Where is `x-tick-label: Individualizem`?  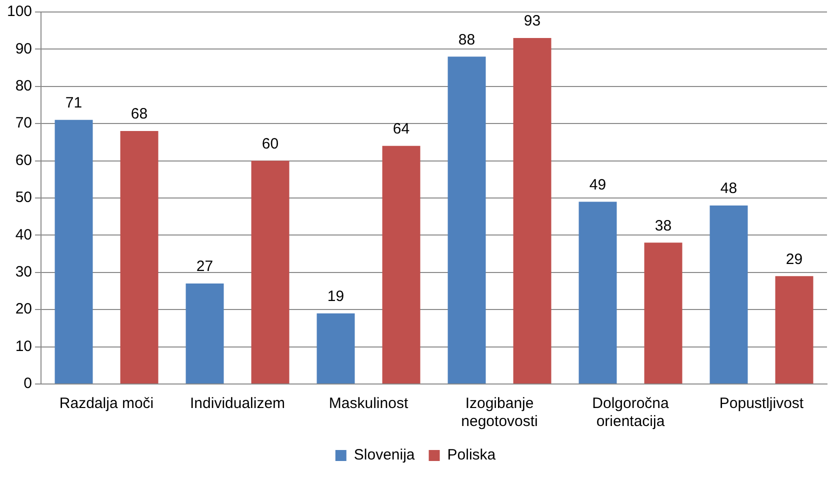 x-tick-label: Individualizem is located at coordinates (238, 403).